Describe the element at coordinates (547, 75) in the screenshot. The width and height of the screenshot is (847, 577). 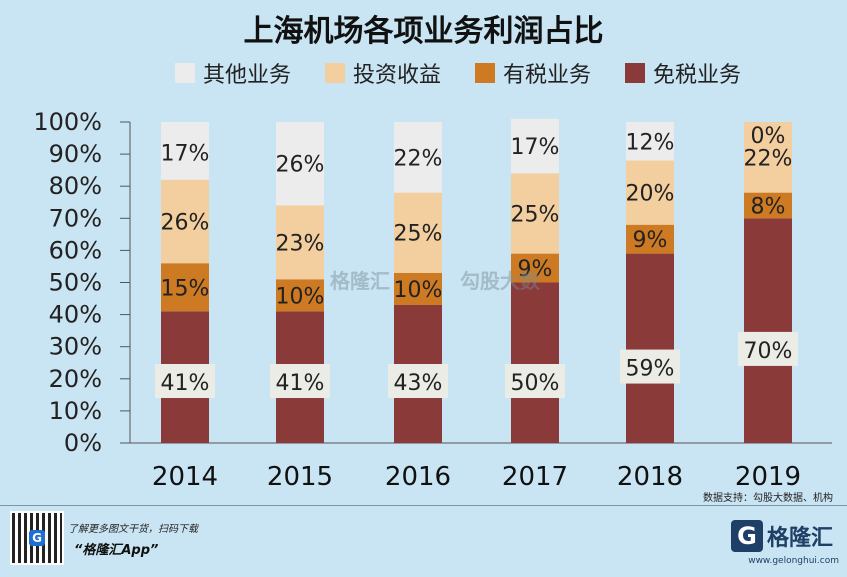
I see `legend-label-taxed: 有税业务` at that location.